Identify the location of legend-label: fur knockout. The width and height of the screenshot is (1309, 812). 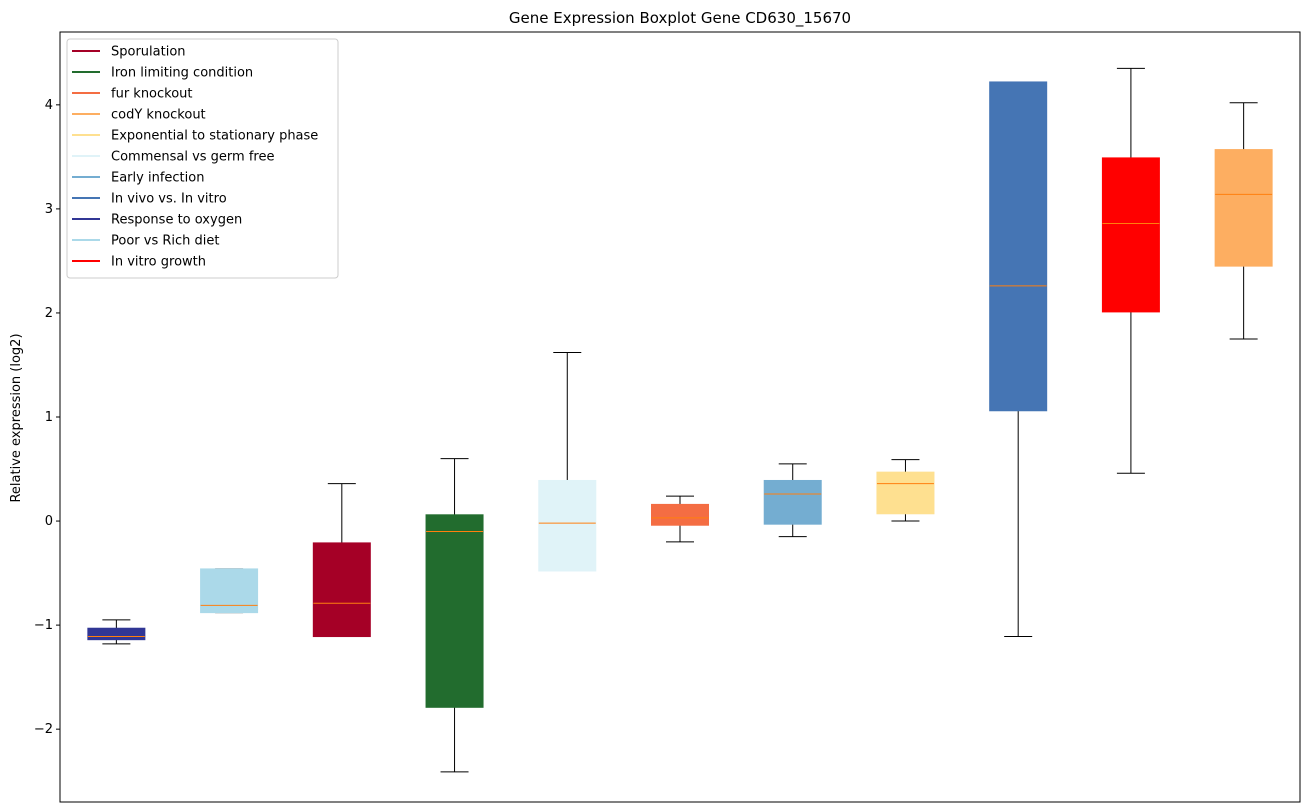
(152, 94).